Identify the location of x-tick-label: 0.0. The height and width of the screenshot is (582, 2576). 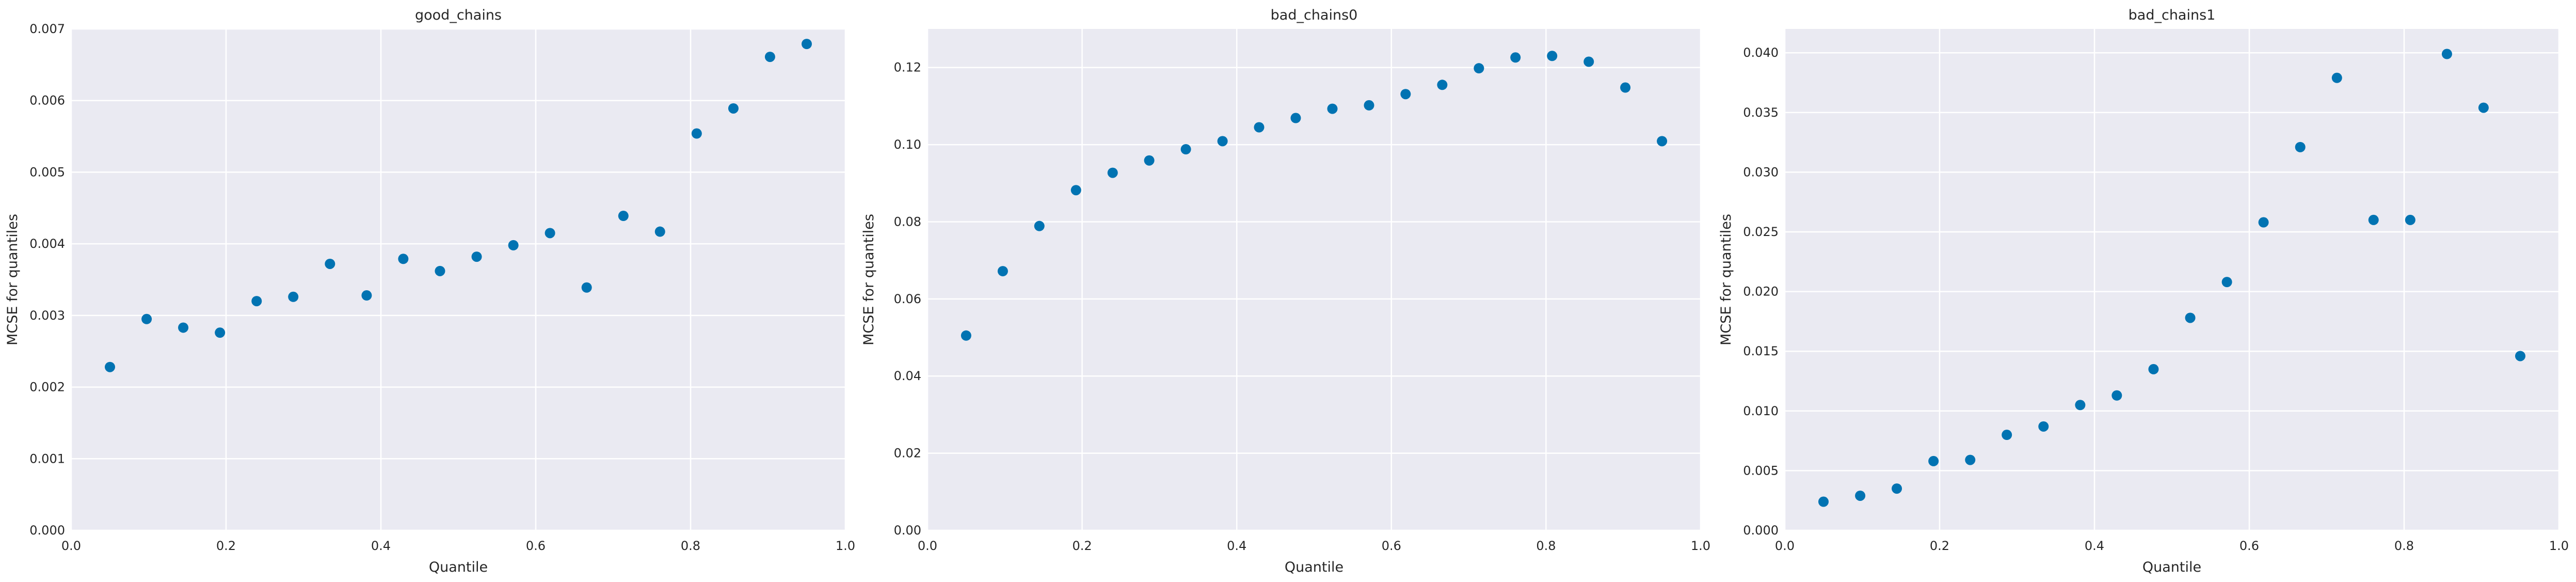
(71, 546).